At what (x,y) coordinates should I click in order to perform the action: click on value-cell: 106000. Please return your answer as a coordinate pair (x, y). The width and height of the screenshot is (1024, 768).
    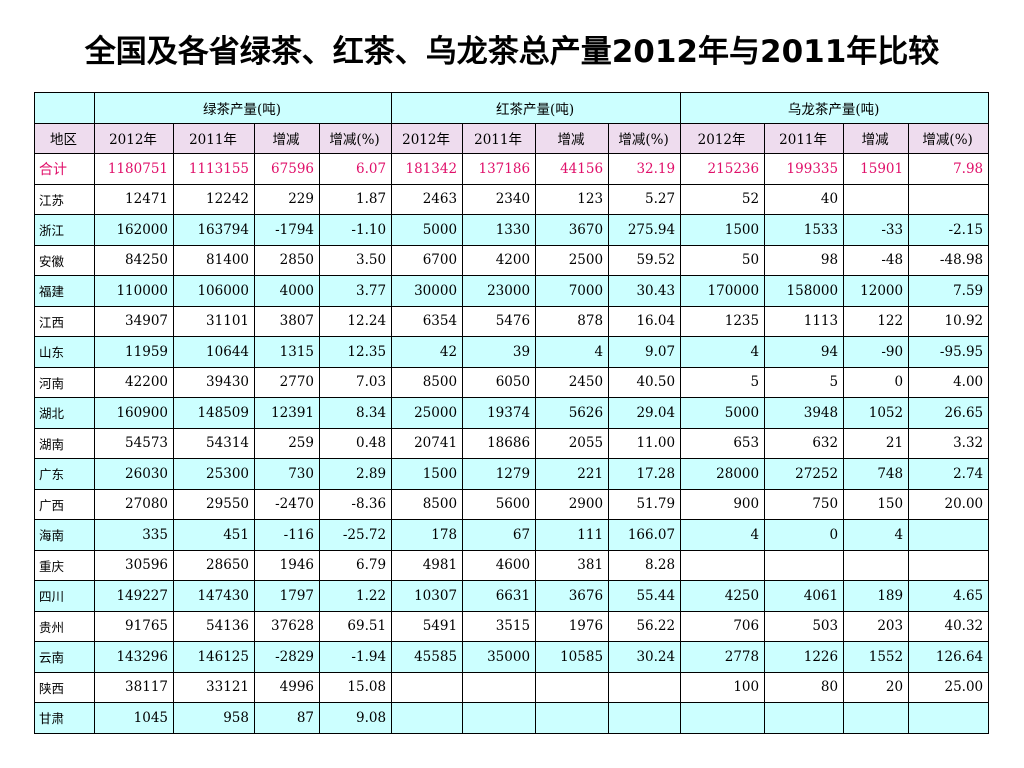
    Looking at the image, I should click on (214, 291).